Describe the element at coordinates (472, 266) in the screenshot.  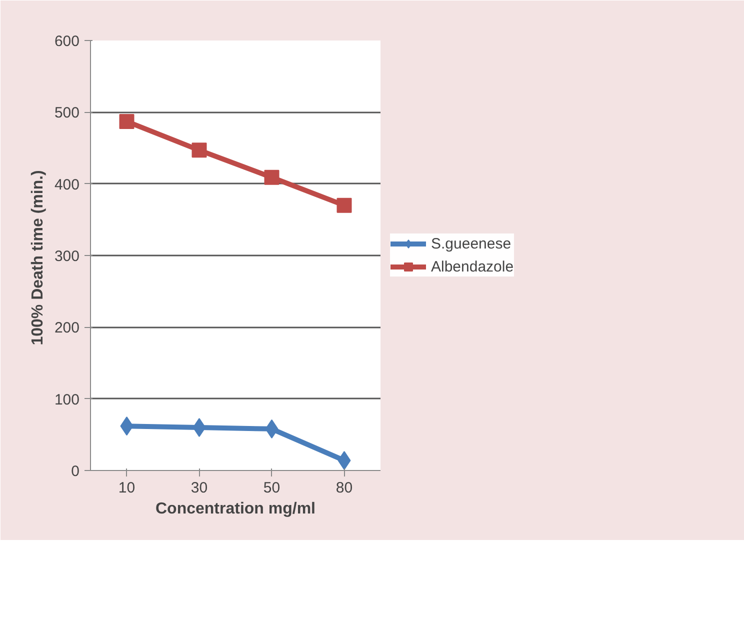
I see `legend-label: Albendazole` at that location.